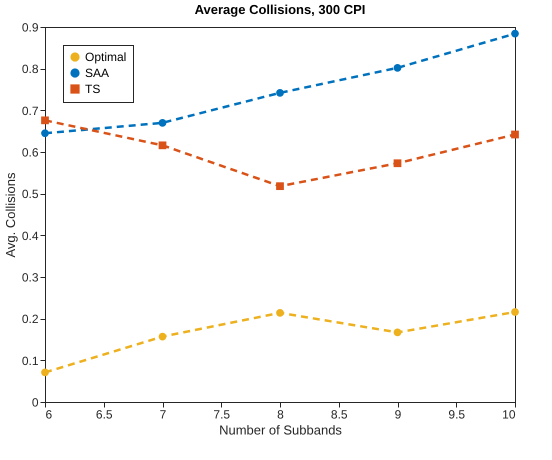 Image resolution: width=552 pixels, height=460 pixels. What do you see at coordinates (398, 415) in the screenshot?
I see `x-tick-label: 9` at bounding box center [398, 415].